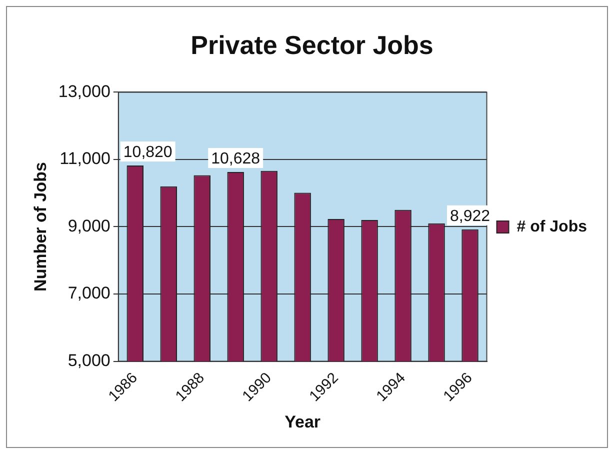  I want to click on data-label: 10,820, so click(147, 152).